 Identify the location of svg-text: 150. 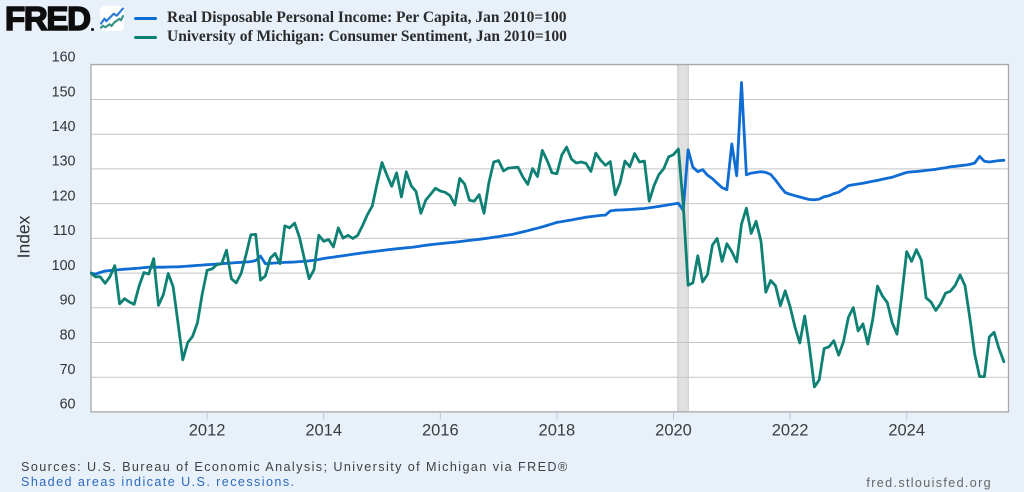
(64, 92).